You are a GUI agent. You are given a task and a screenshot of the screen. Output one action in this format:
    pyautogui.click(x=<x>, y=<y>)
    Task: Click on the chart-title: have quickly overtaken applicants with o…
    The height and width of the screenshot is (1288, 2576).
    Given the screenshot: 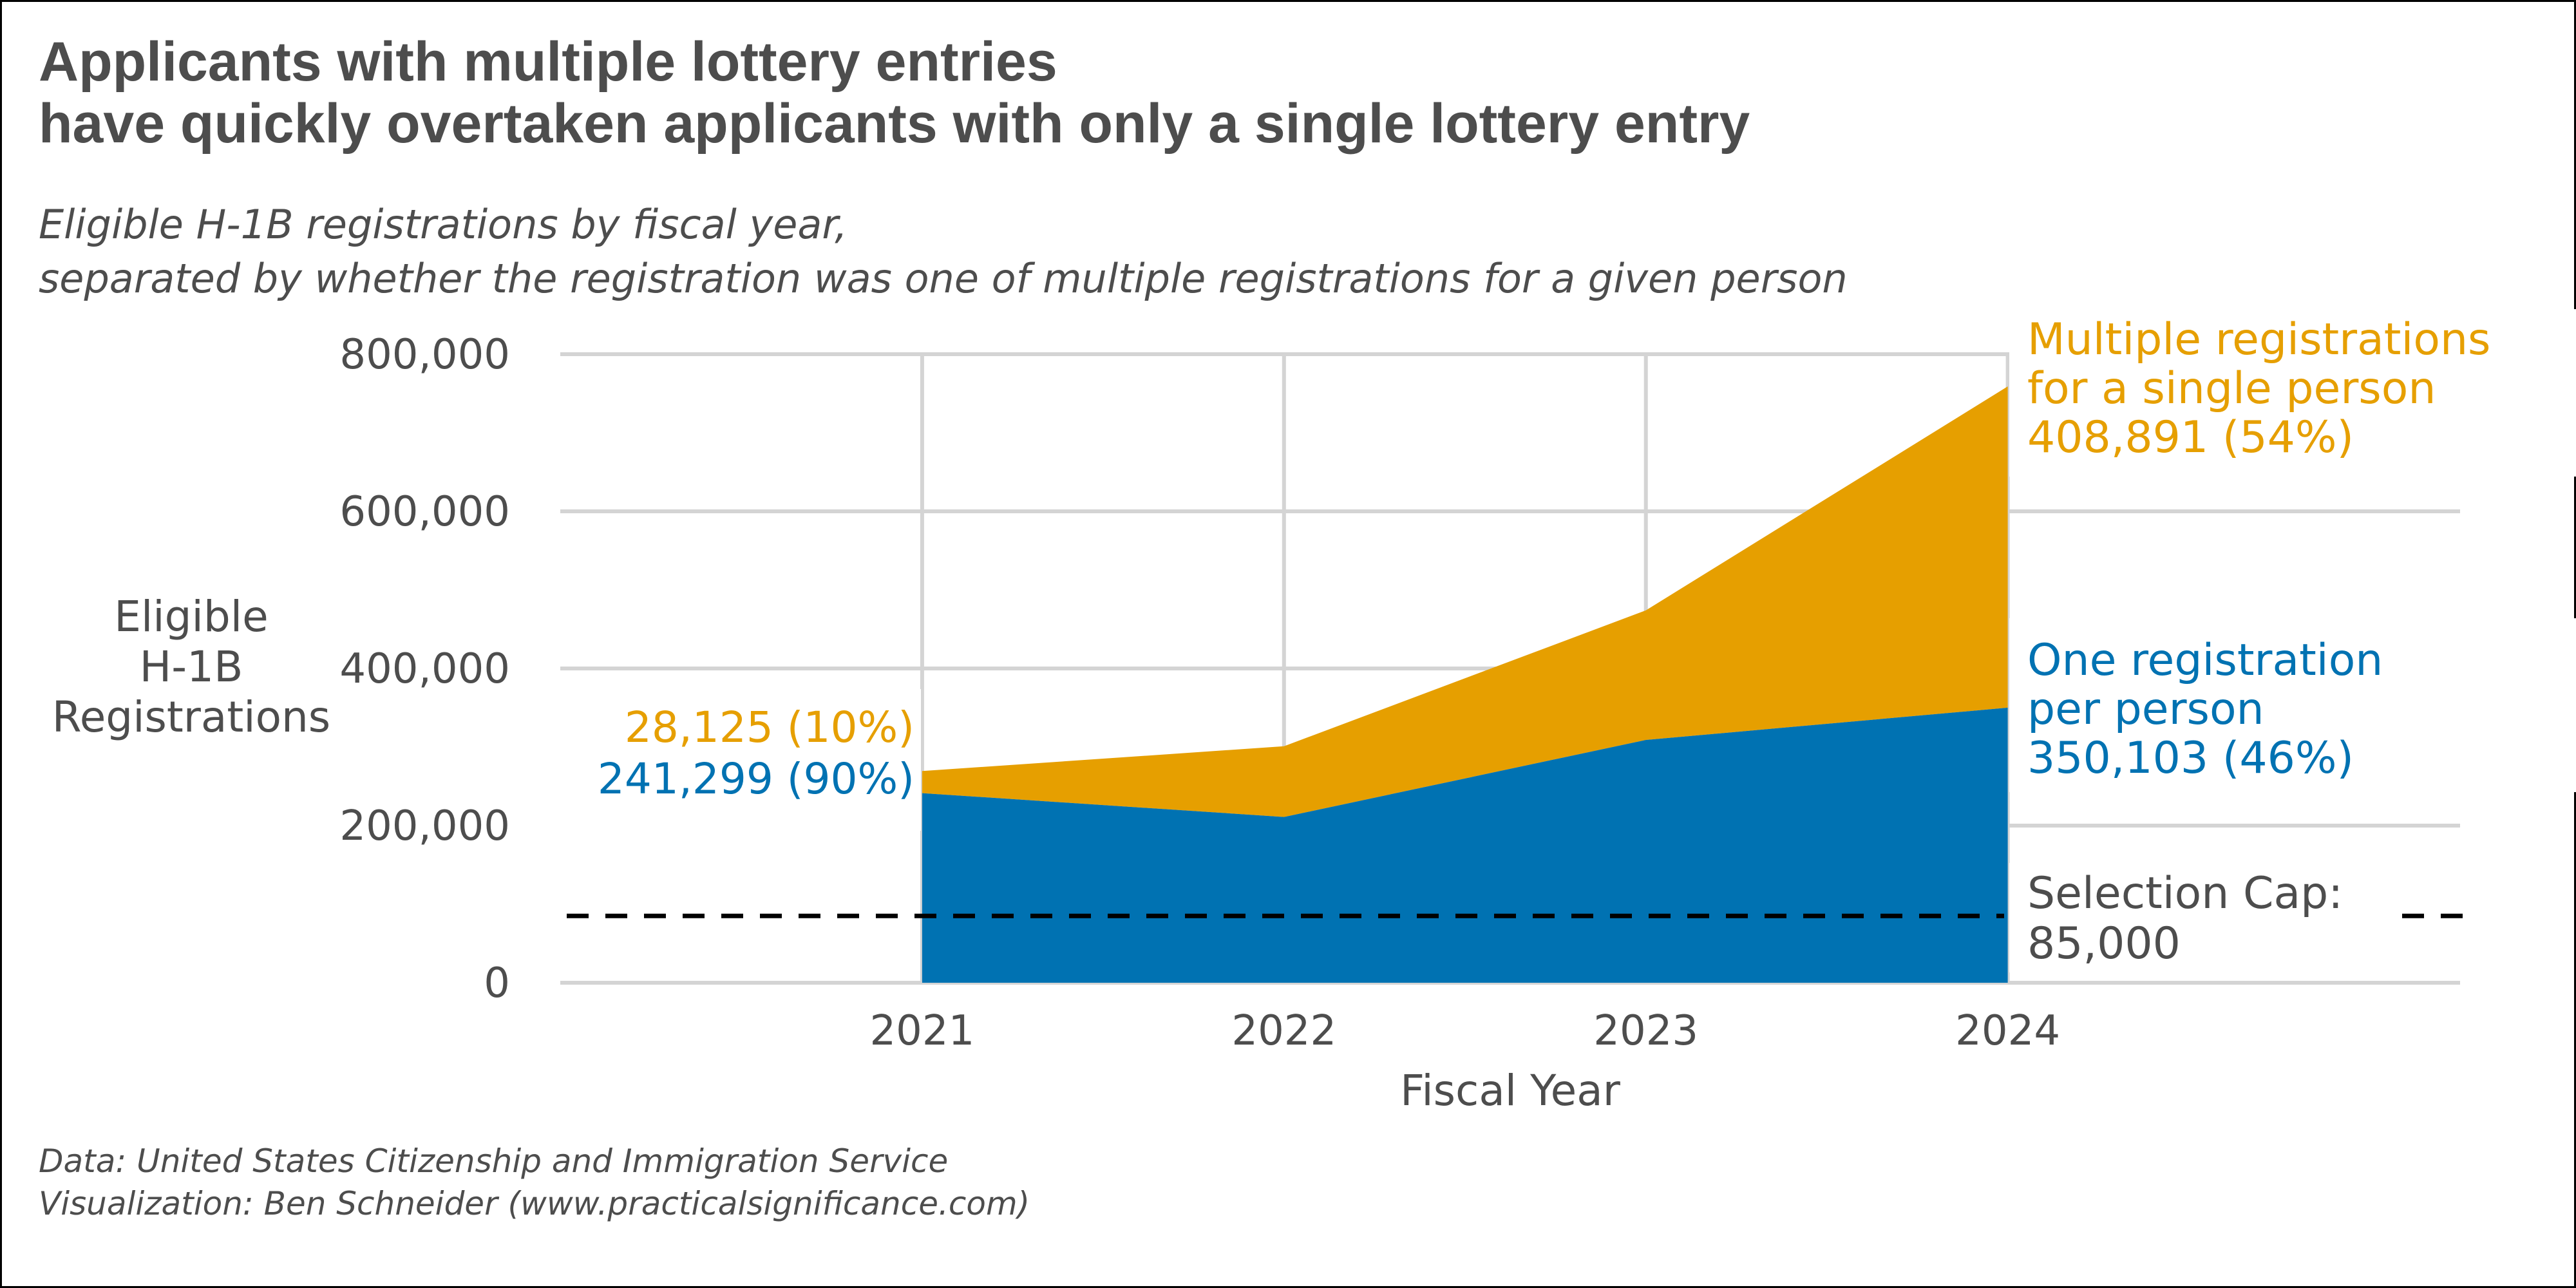 What is the action you would take?
    pyautogui.click(x=894, y=124)
    